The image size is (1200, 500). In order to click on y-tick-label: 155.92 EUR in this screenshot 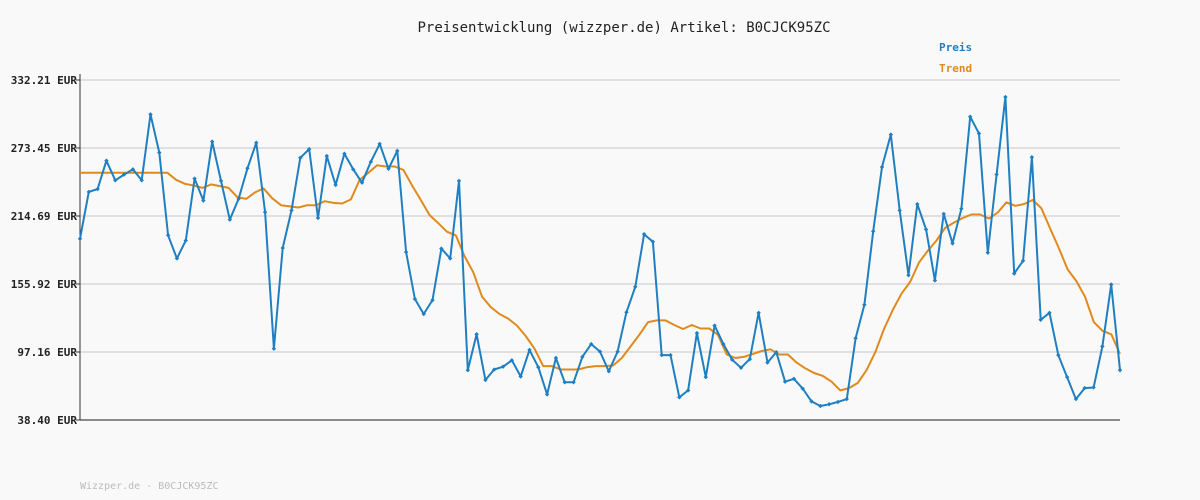, I will do `click(44, 284)`.